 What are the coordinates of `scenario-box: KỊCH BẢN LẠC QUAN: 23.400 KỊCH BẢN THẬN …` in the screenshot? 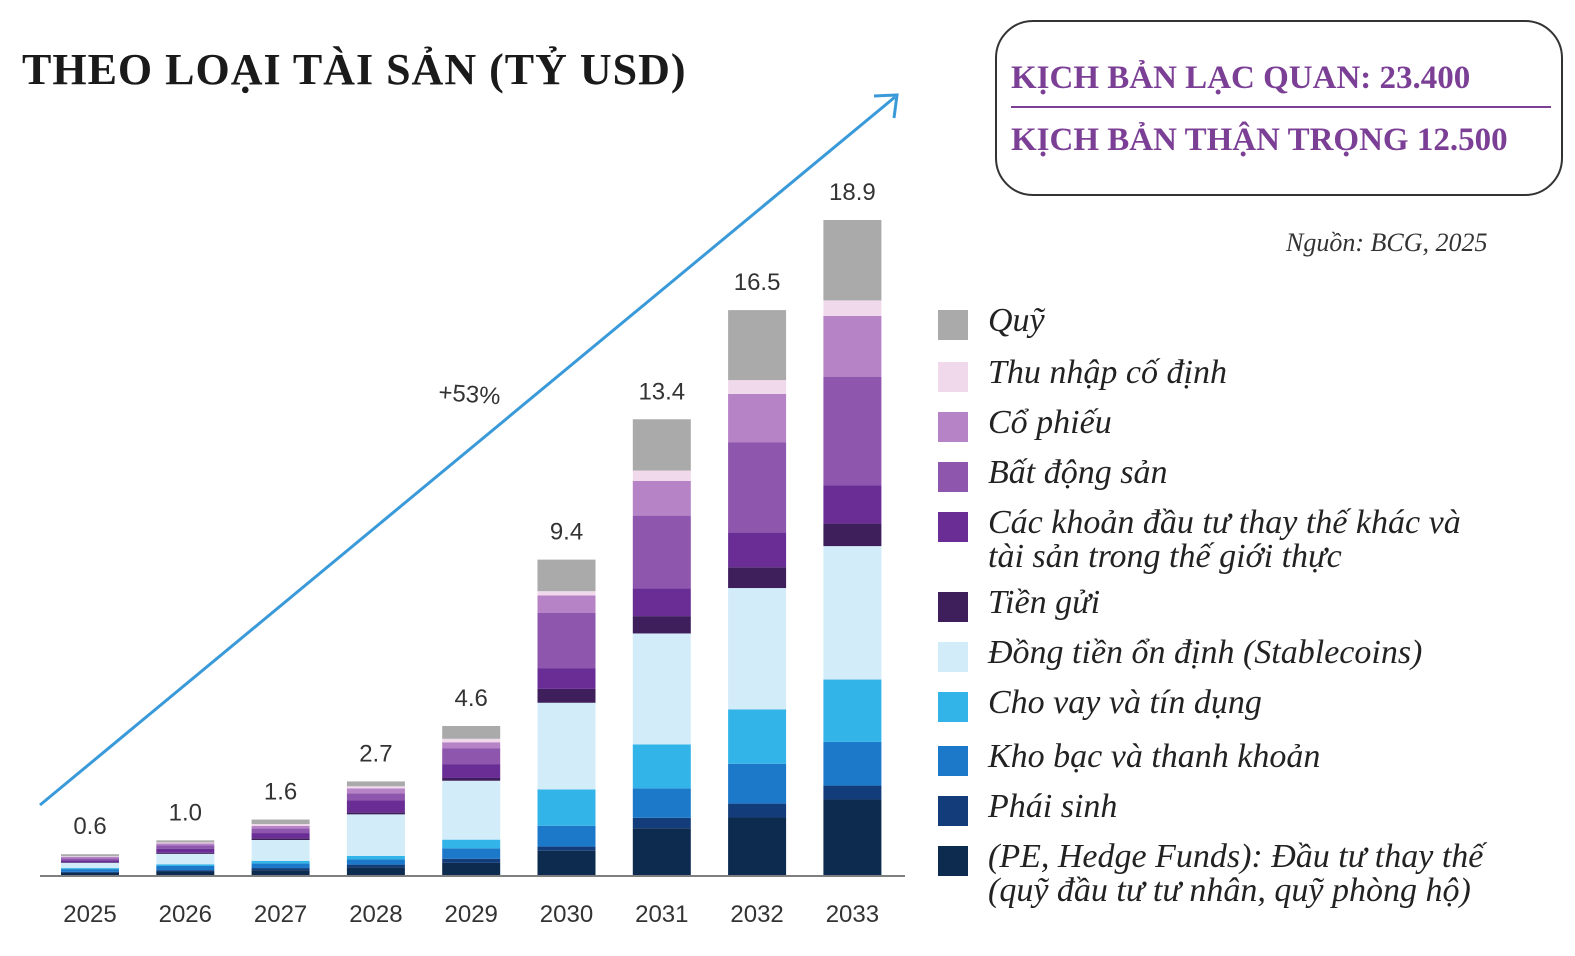 It's located at (1279, 108).